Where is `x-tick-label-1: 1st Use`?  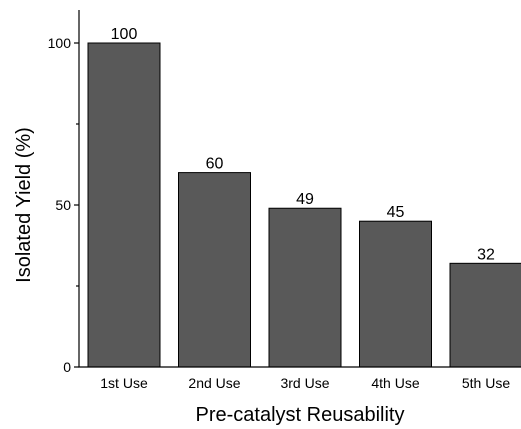
x-tick-label-1: 1st Use is located at coordinates (124, 383).